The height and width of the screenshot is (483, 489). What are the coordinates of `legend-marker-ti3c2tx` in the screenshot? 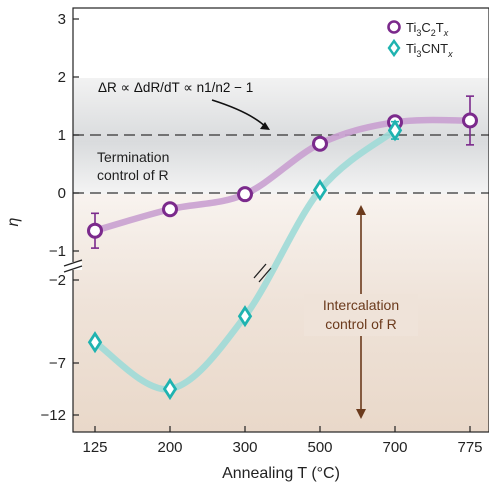 It's located at (394, 27).